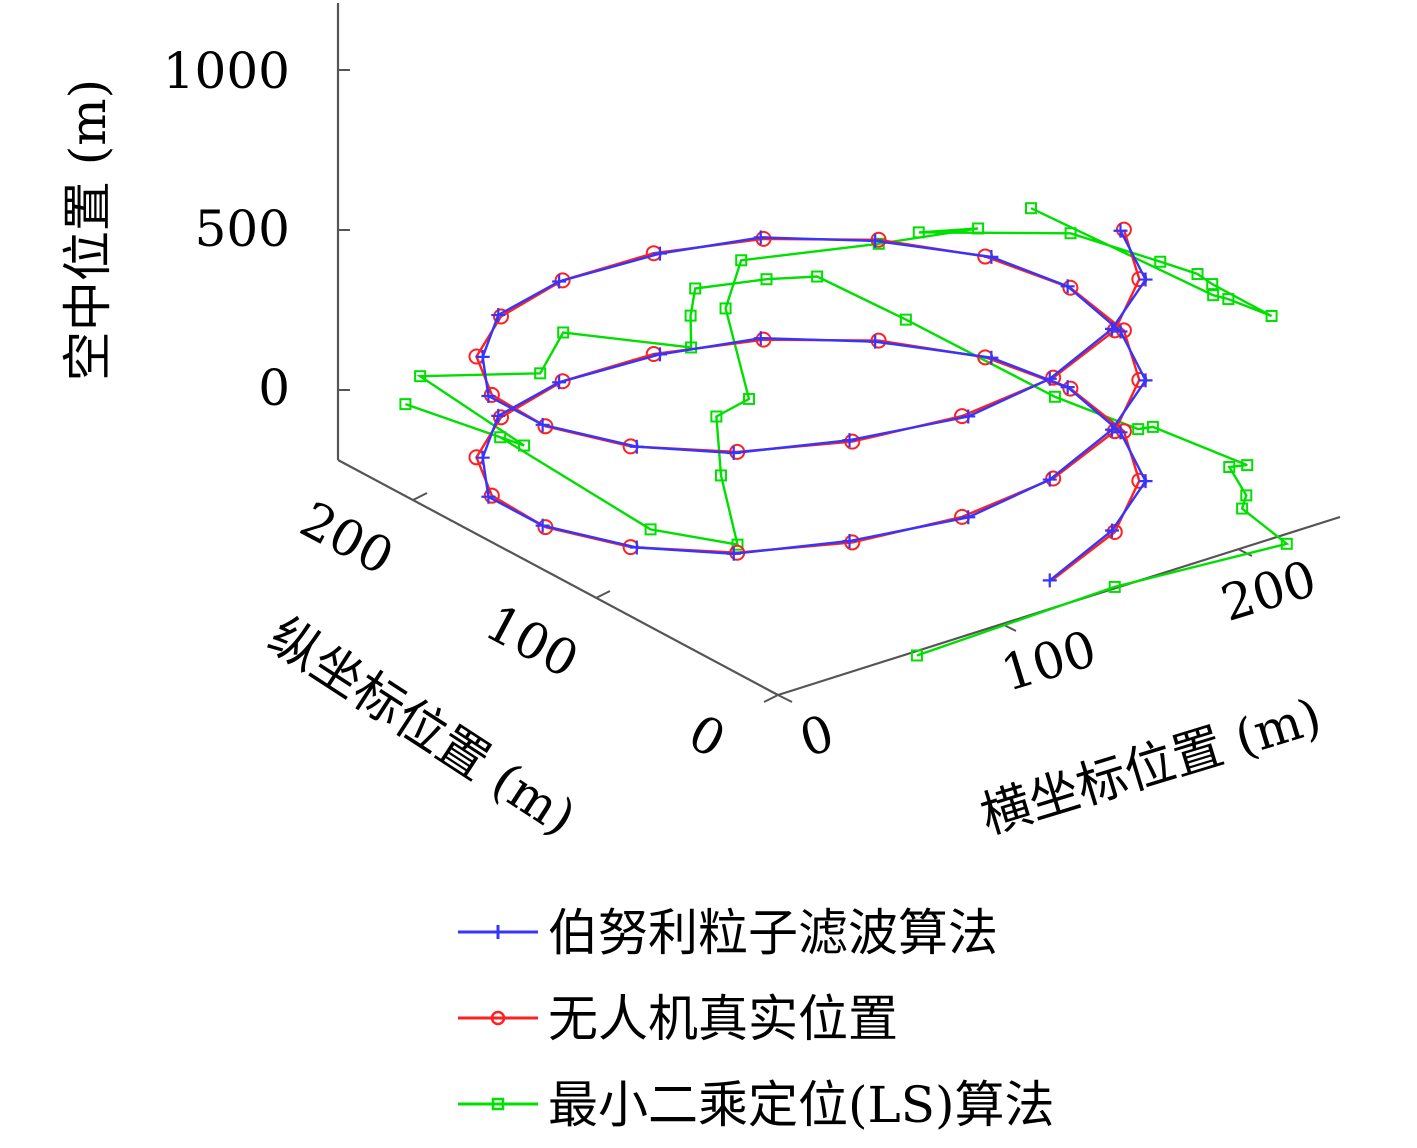 This screenshot has width=1417, height=1148. Describe the element at coordinates (242, 229) in the screenshot. I see `z-tick-label-500: 500` at that location.